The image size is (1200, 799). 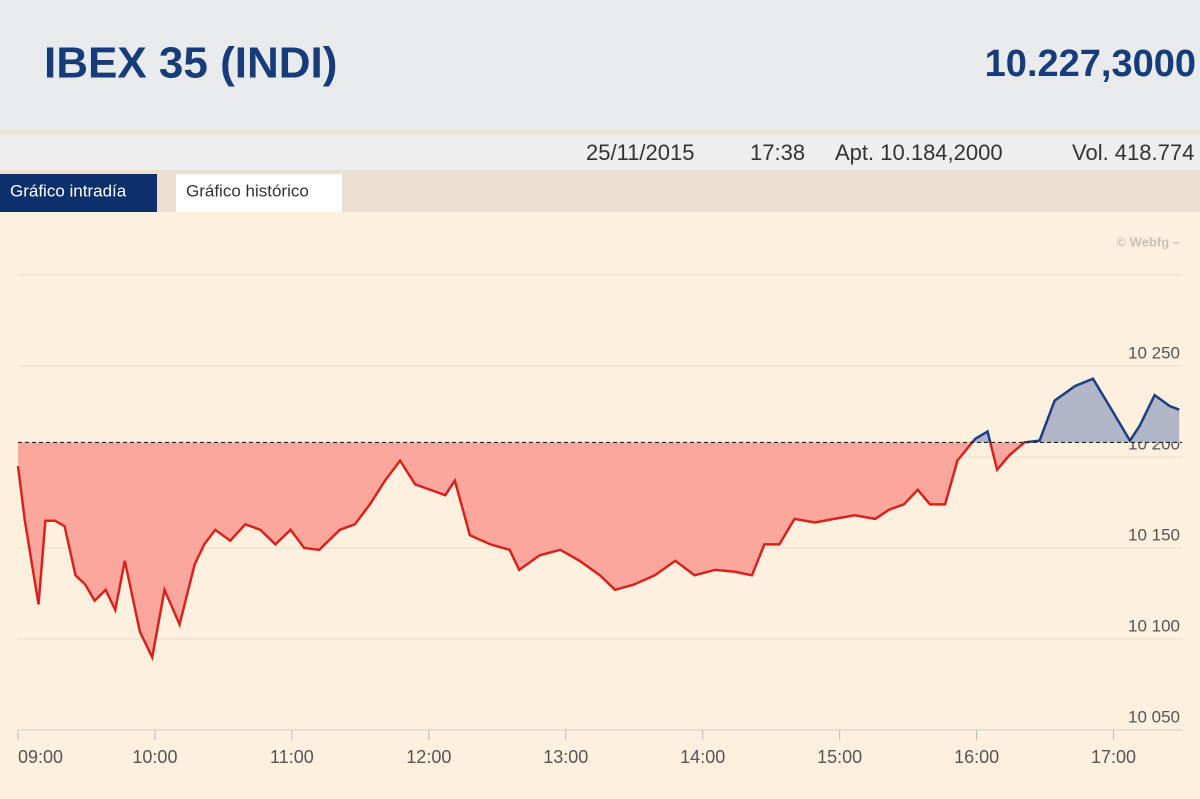 I want to click on tab-label: Gráfico histórico, so click(x=247, y=190).